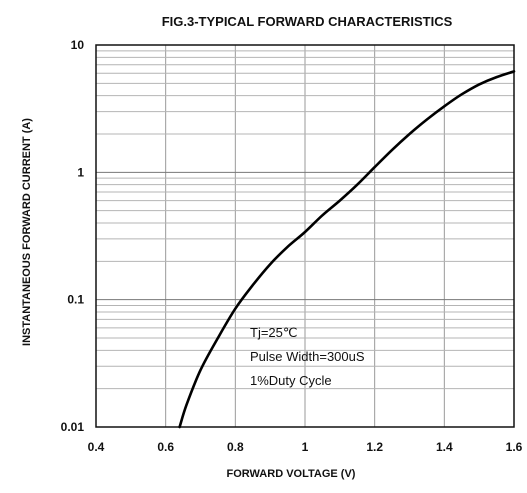  What do you see at coordinates (73, 427) in the screenshot?
I see `y-tick-label: 0.01` at bounding box center [73, 427].